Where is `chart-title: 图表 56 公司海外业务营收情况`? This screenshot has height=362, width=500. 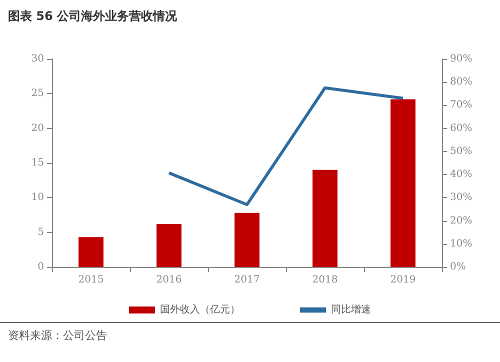 chart-title: 图表 56 公司海外业务营收情况 is located at coordinates (93, 16).